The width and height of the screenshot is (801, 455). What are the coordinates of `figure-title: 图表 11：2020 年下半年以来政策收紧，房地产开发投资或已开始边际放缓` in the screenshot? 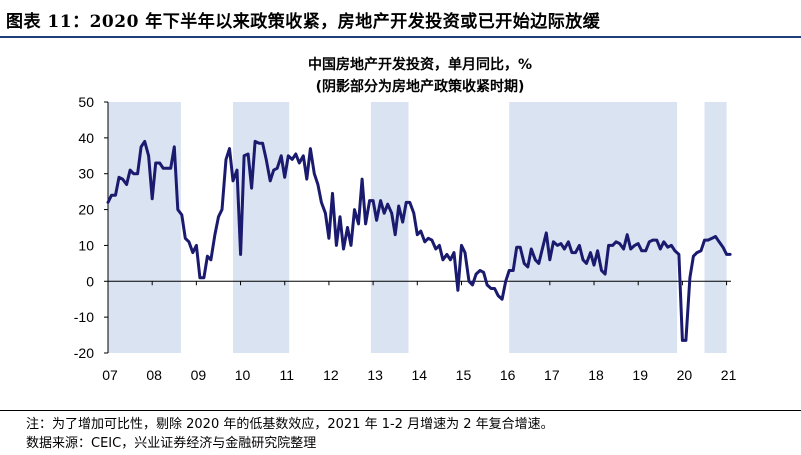 It's located at (303, 19).